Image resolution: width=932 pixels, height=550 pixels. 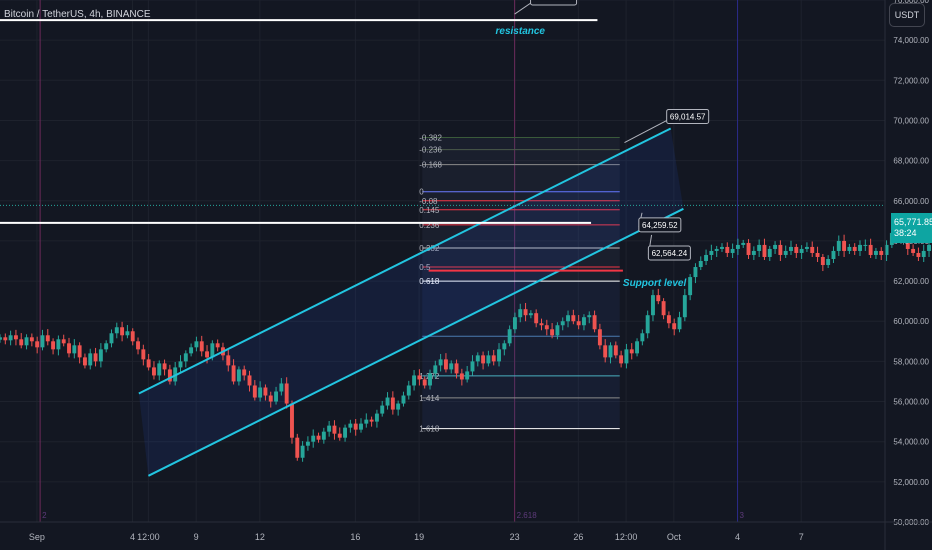 I want to click on price-axis-label: 68,000.00, so click(x=911, y=161).